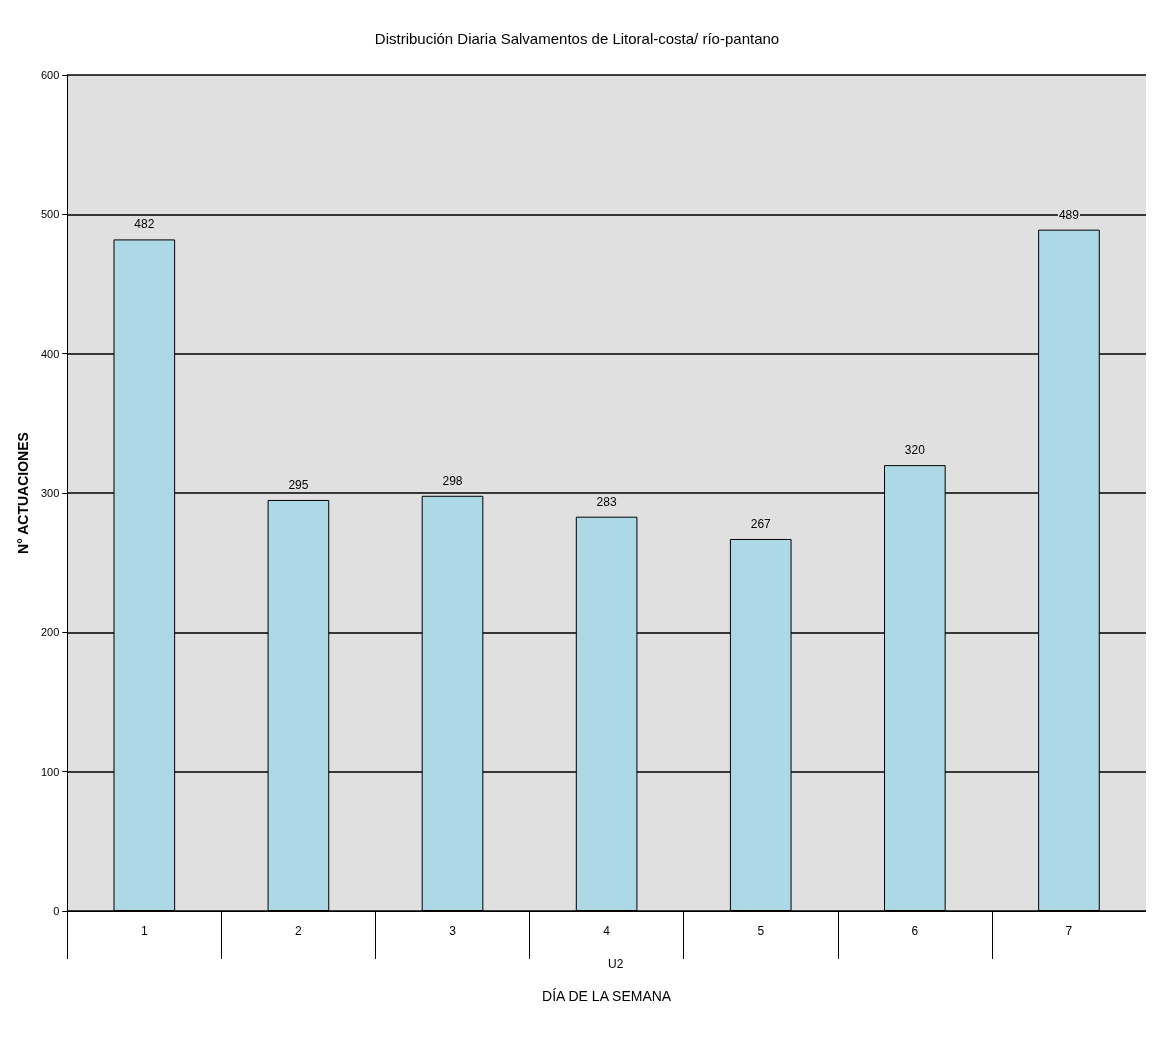  Describe the element at coordinates (50, 632) in the screenshot. I see `y-tick-label: 200` at that location.